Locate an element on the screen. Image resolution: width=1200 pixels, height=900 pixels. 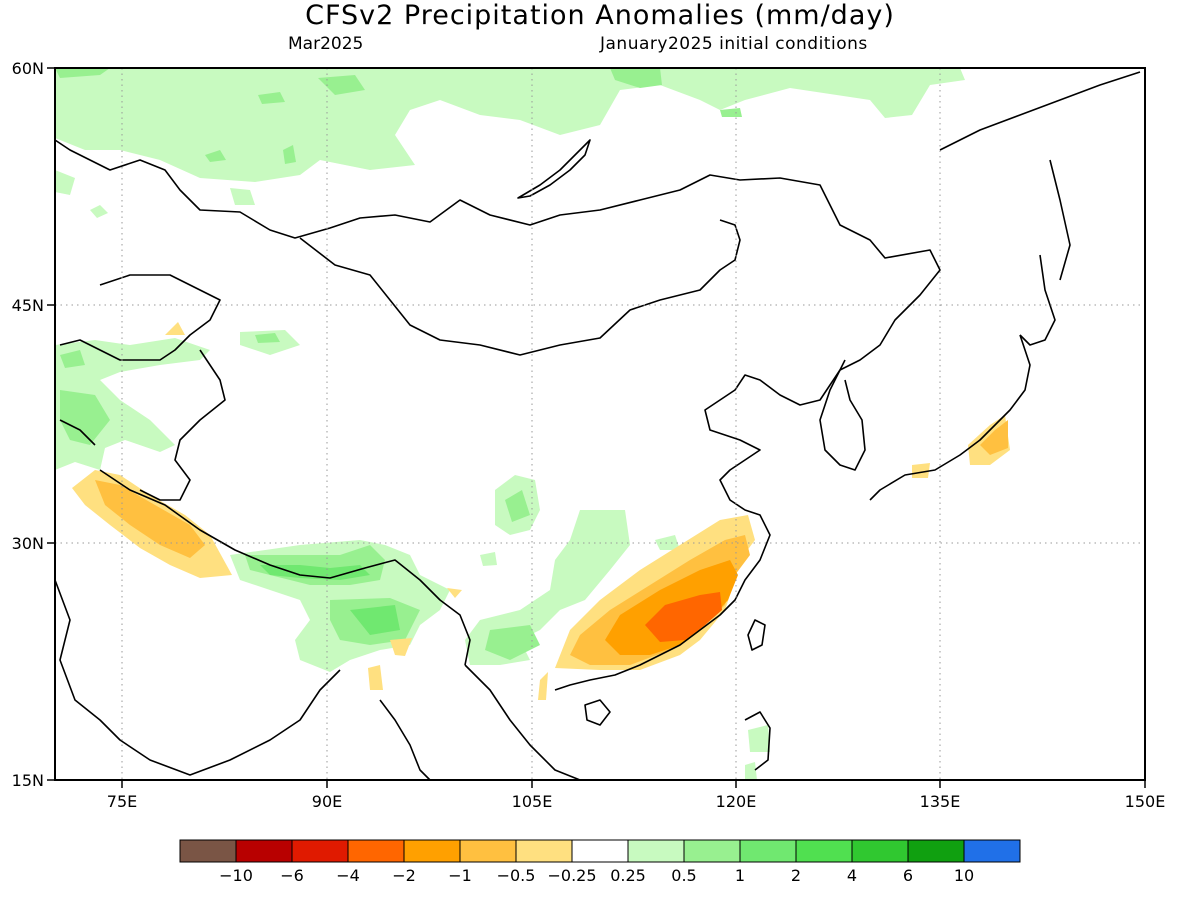
colorbar-labels: −10 −6 −4 −2 −1 −0.5 −0.25 0.25 0.5 1 2 4 6 10 is located at coordinates (596, 875).